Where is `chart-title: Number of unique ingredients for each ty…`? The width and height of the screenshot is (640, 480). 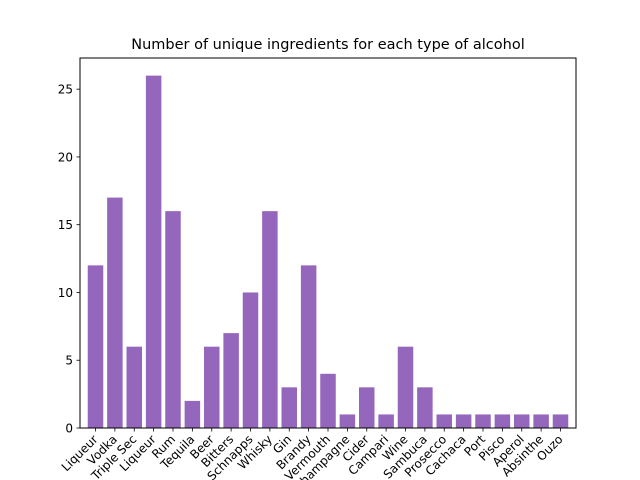
chart-title: Number of unique ingredients for each ty… is located at coordinates (328, 45).